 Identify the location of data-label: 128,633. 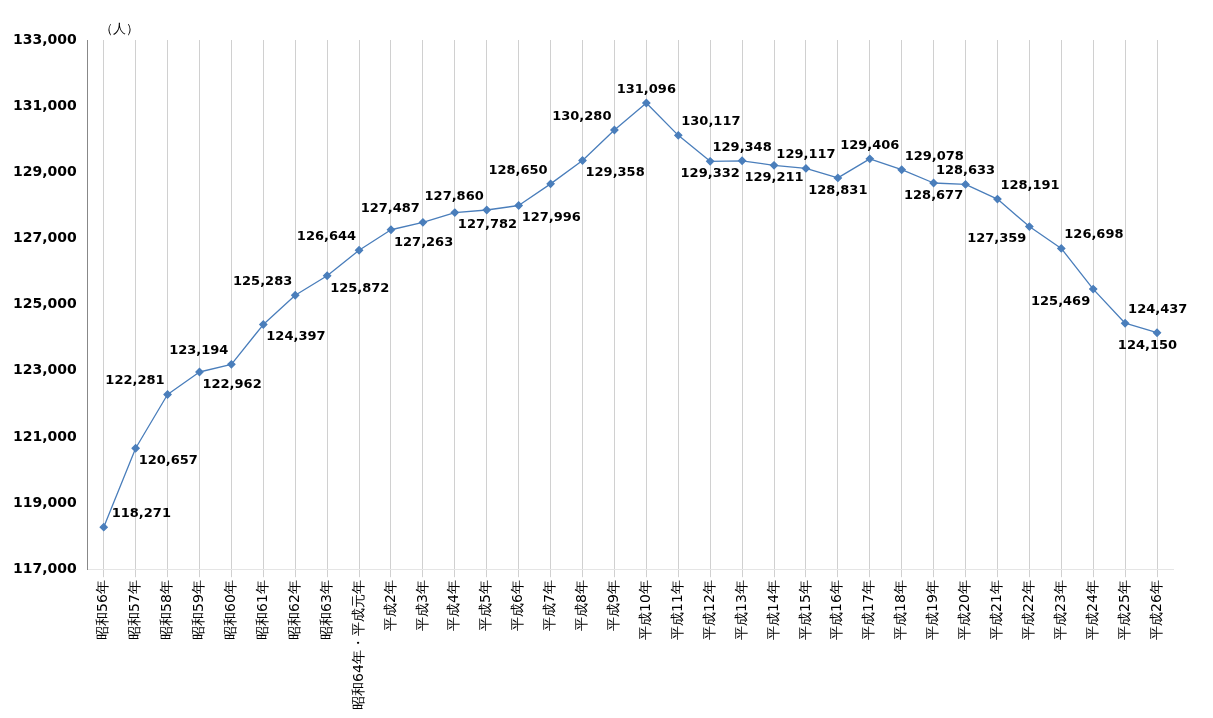
(965, 170).